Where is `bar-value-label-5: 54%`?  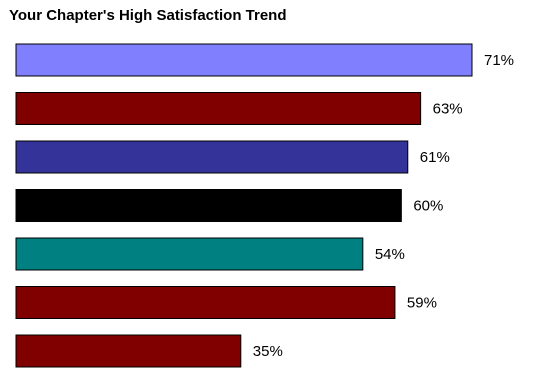 bar-value-label-5: 54% is located at coordinates (390, 254).